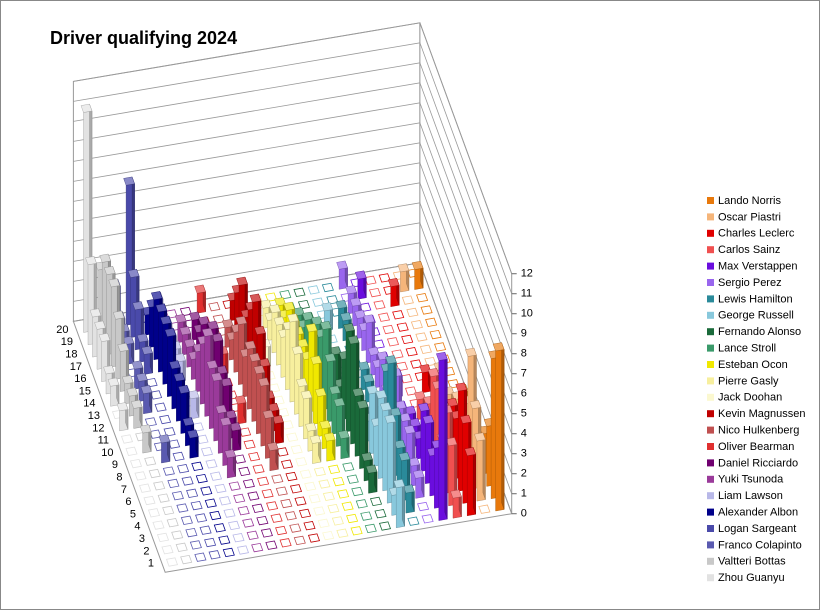  I want to click on x-tick-label: 4, so click(137, 527).